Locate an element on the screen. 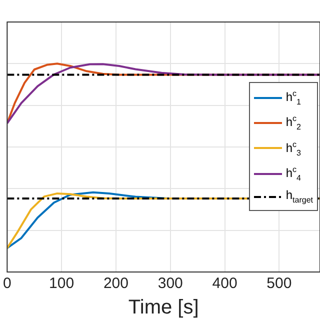 This screenshot has height=320, width=320. x-tick-label: 100 is located at coordinates (61, 283).